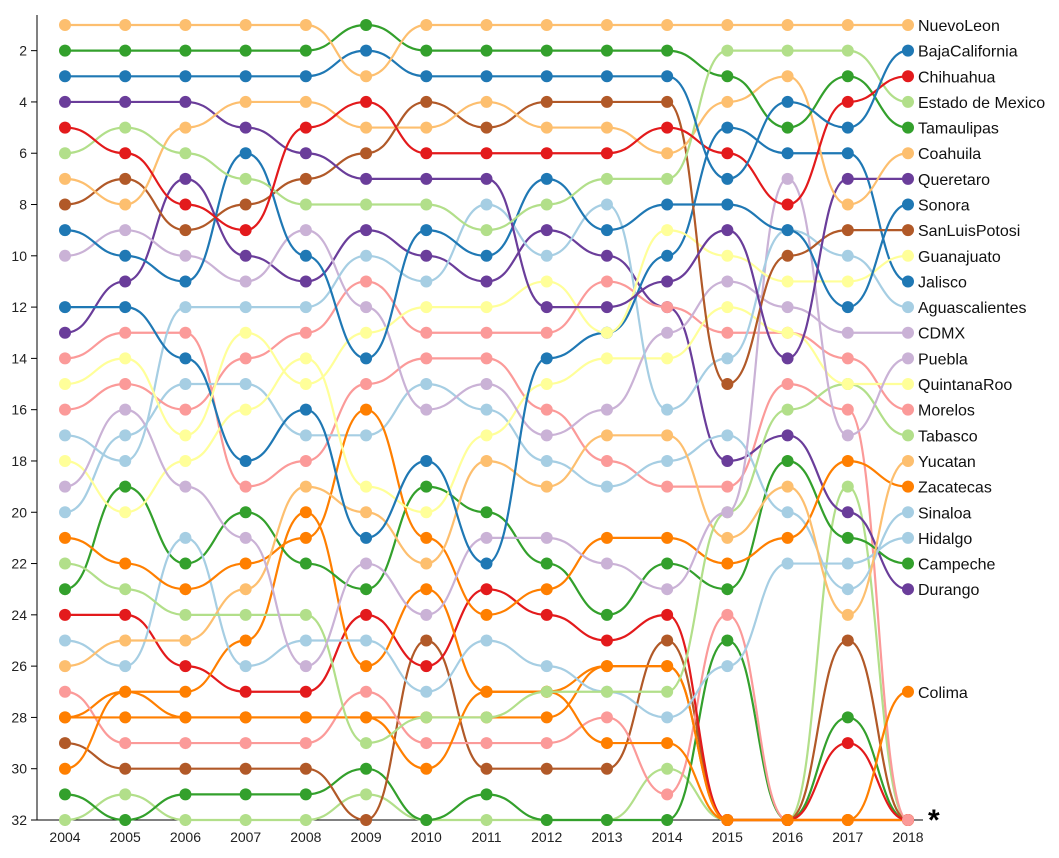 The width and height of the screenshot is (1059, 858). Describe the element at coordinates (486, 50) in the screenshot. I see `series-line` at that location.